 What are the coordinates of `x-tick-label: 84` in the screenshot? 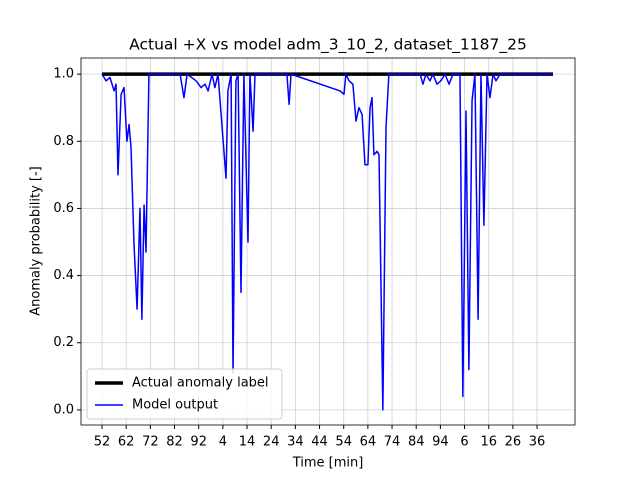 It's located at (416, 442).